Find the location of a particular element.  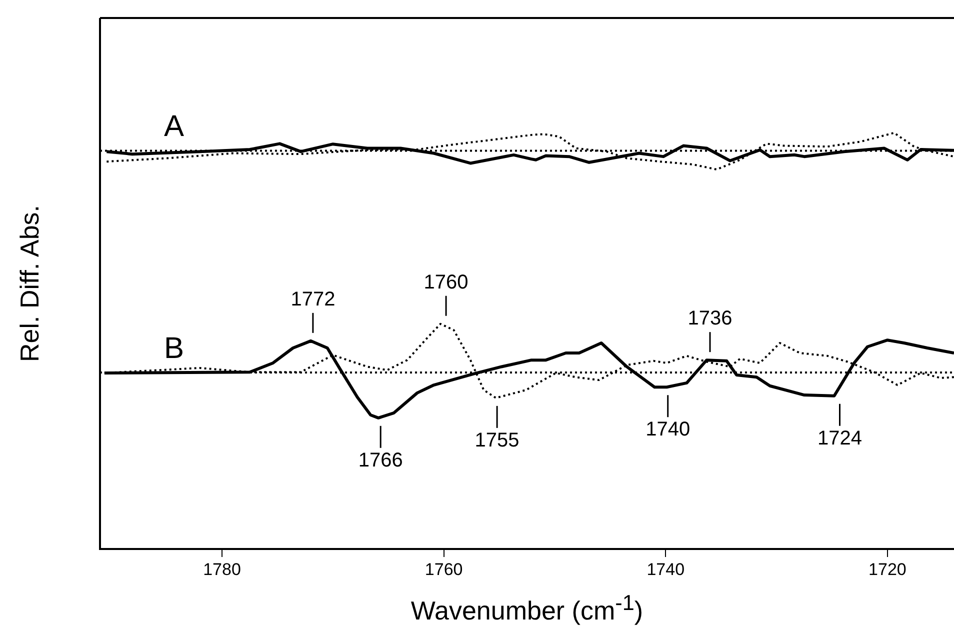

x-tick-label: 1760 is located at coordinates (443, 569).